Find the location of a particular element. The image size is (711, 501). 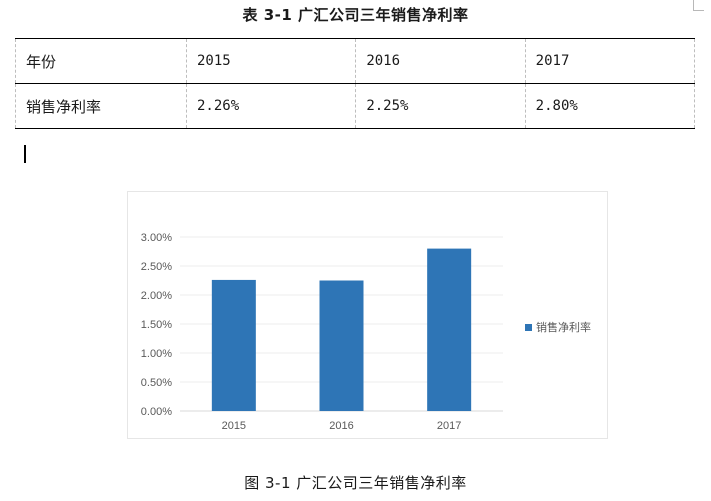

legend-label: 销售净利率 is located at coordinates (563, 327).